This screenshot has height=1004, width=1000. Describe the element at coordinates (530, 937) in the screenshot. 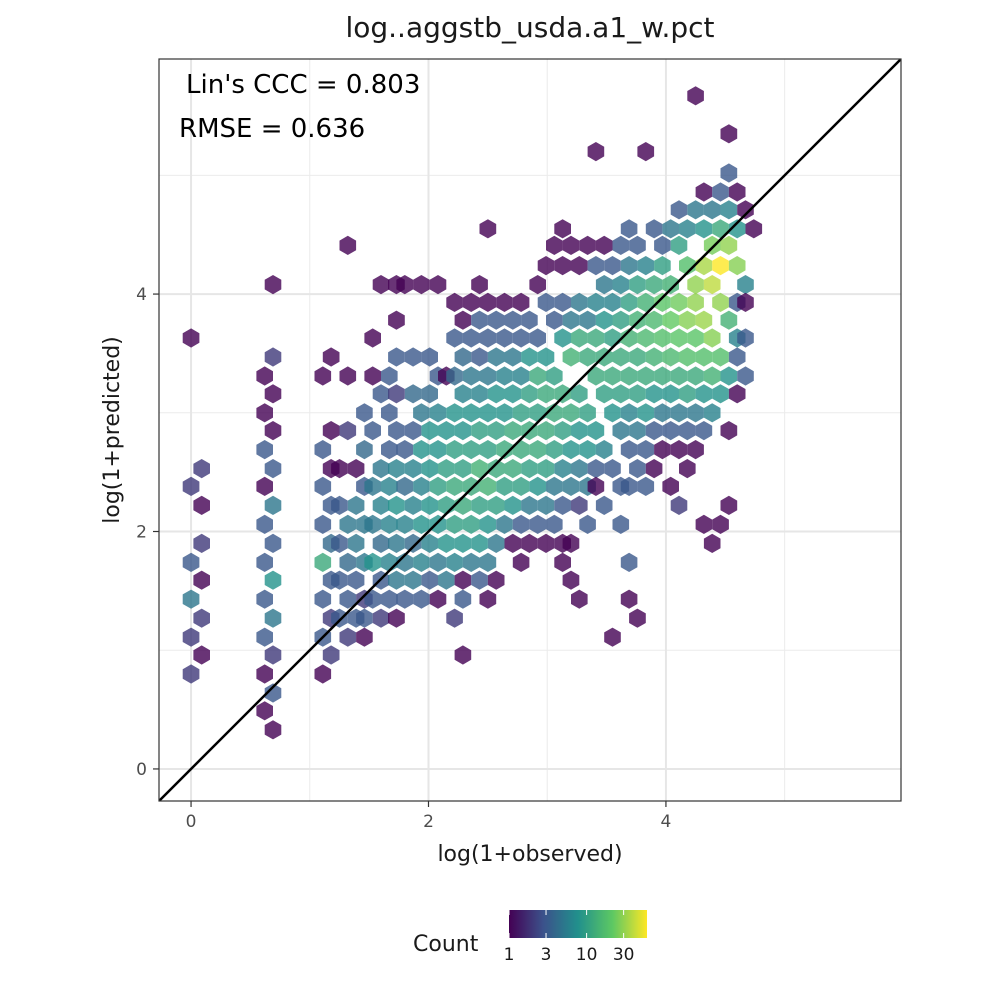

I see `color-legend: Count 1 3 10 30` at that location.